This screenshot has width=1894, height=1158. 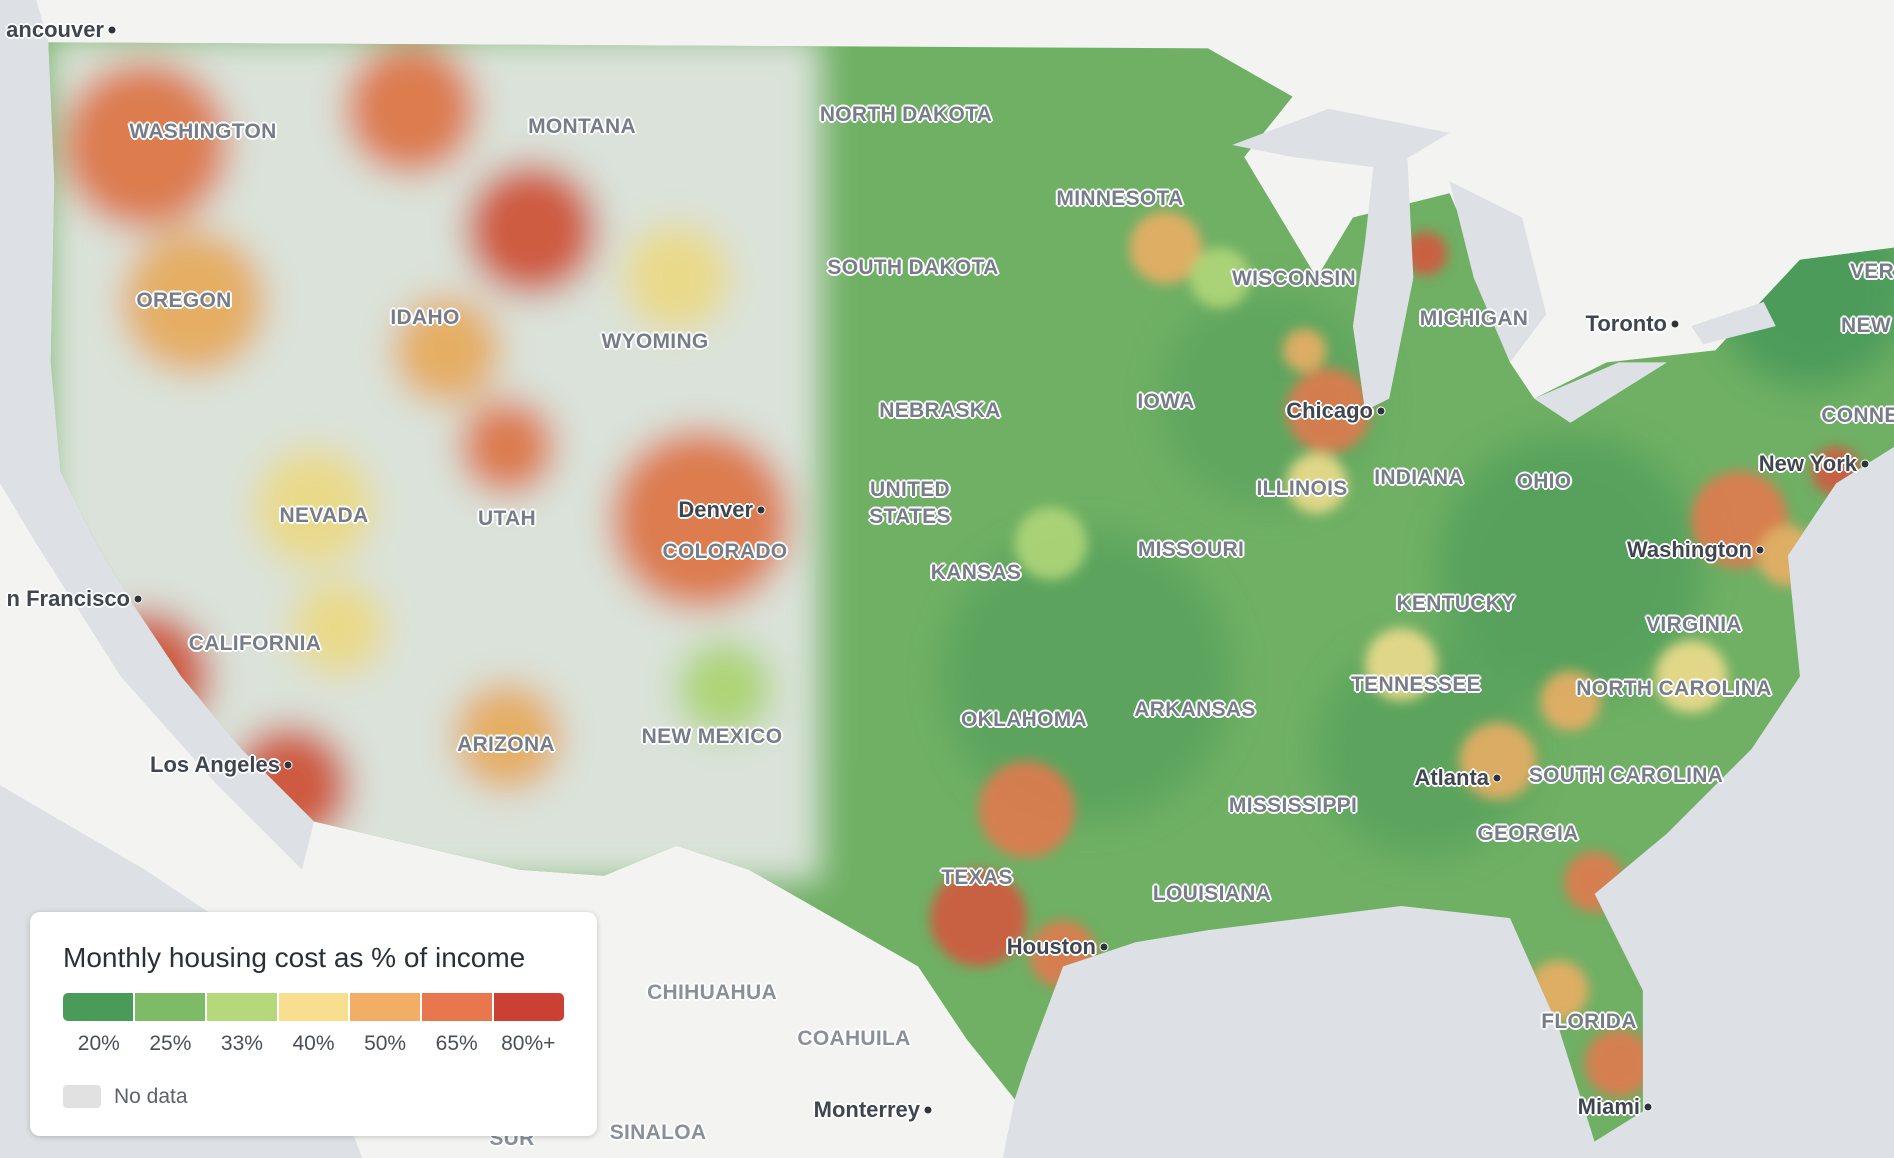 What do you see at coordinates (1416, 684) in the screenshot?
I see `region-label: TENNESSEE` at bounding box center [1416, 684].